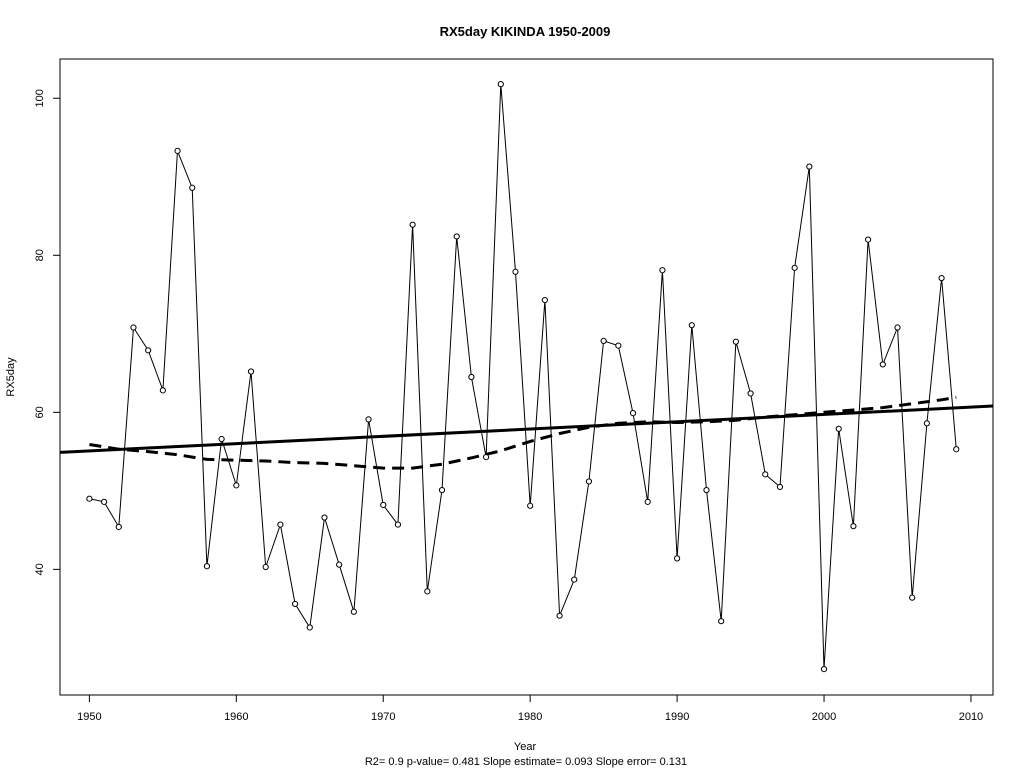 This screenshot has width=1024, height=768. What do you see at coordinates (526, 429) in the screenshot?
I see `linear-trend-line` at bounding box center [526, 429].